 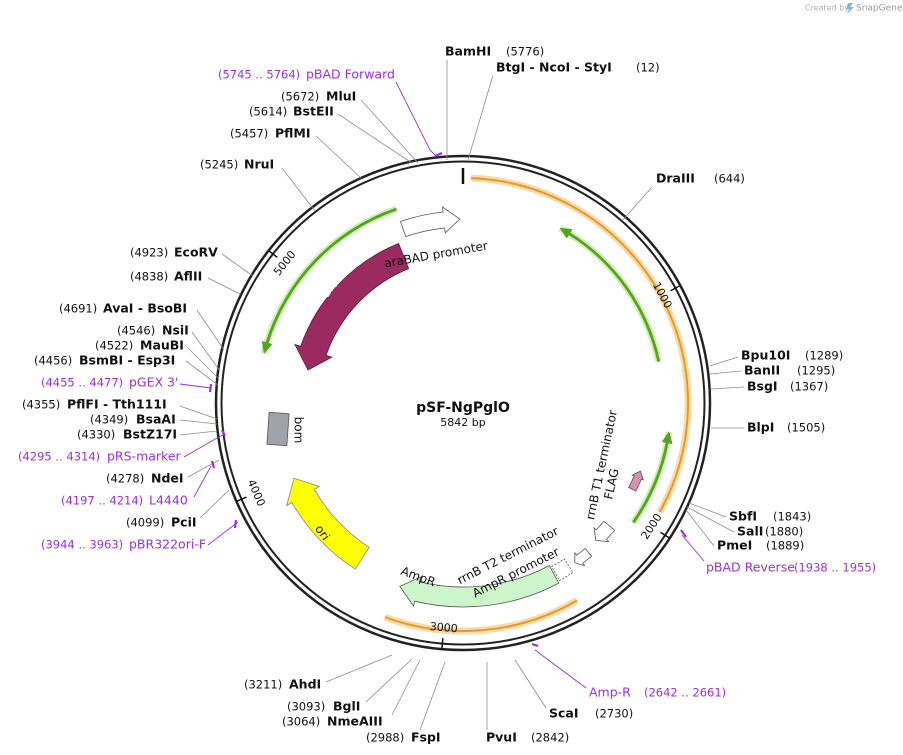 I want to click on site-position: (4546), so click(x=136, y=331).